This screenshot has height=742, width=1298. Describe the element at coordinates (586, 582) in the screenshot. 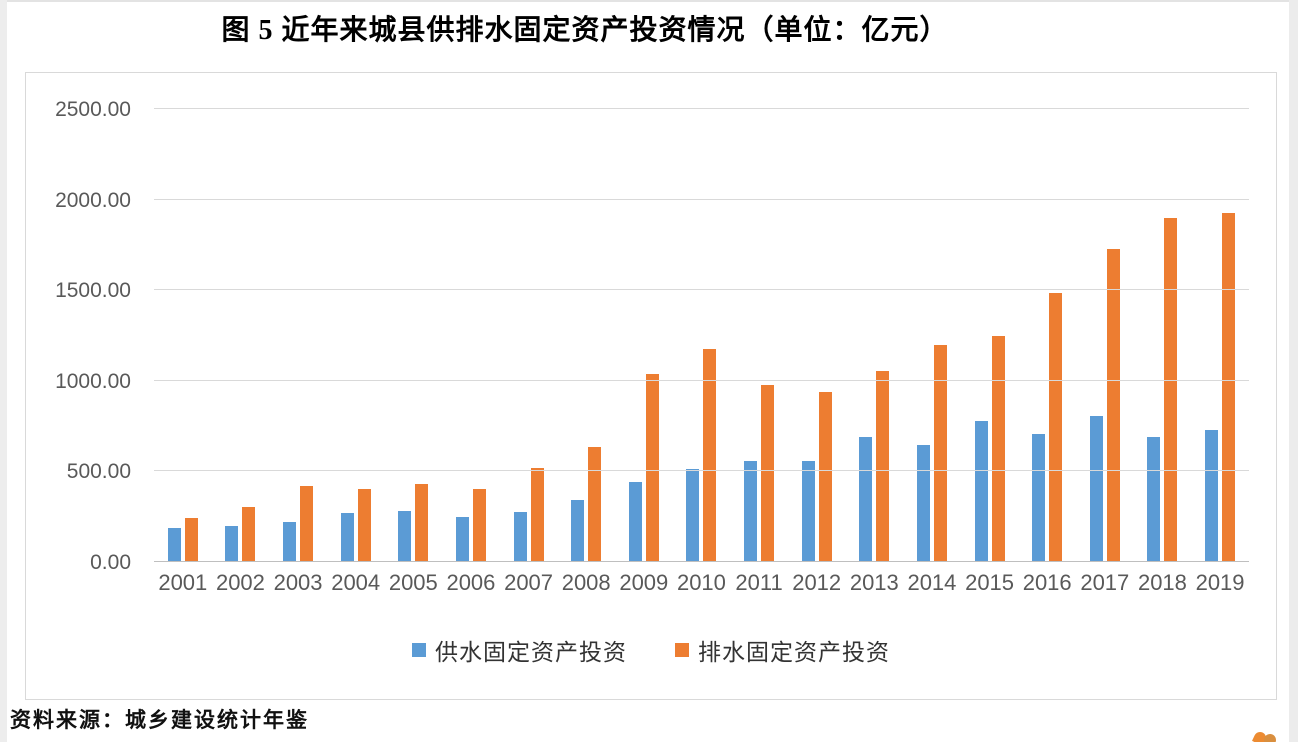

I see `x-tick-label: 2008` at that location.